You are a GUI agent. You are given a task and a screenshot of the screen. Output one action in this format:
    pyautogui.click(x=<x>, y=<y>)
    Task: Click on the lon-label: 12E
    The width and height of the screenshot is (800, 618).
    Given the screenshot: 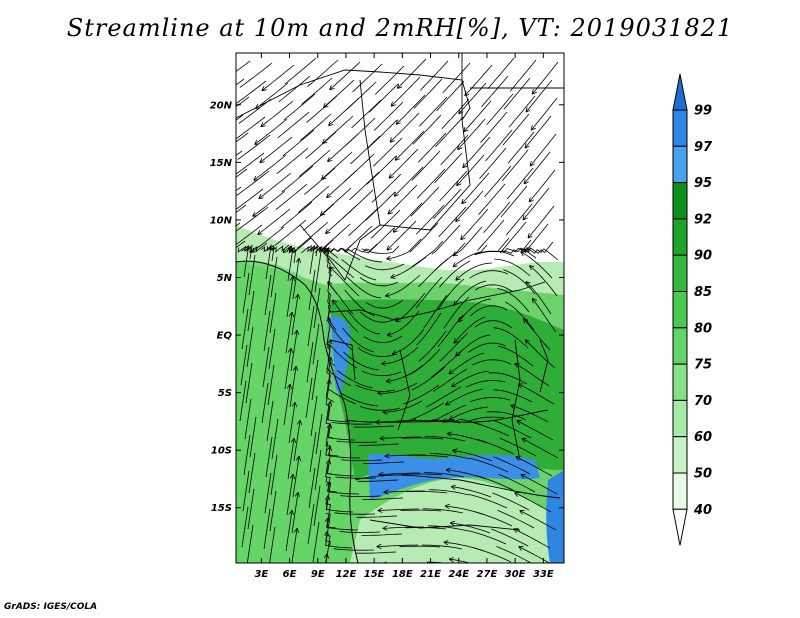 What is the action you would take?
    pyautogui.click(x=346, y=574)
    